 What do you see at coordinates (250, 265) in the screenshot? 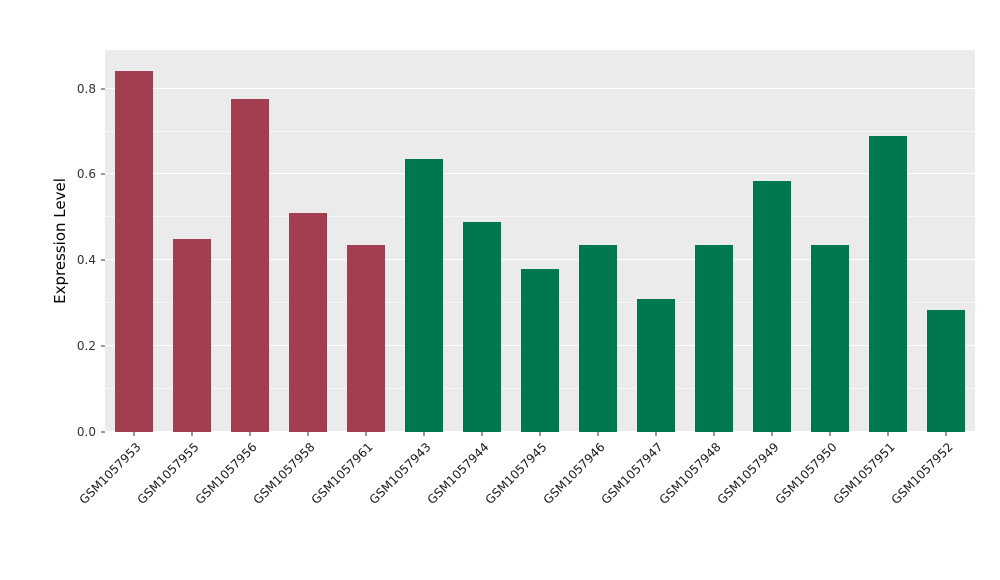
I see `bar-GSM1057956` at bounding box center [250, 265].